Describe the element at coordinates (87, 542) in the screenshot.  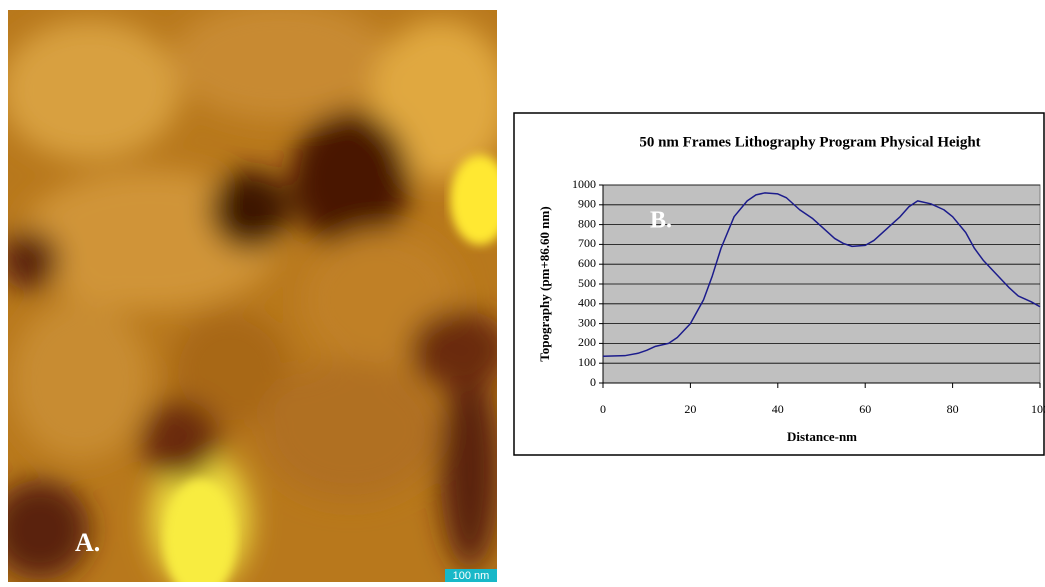
I see `panel-label: A.` at that location.